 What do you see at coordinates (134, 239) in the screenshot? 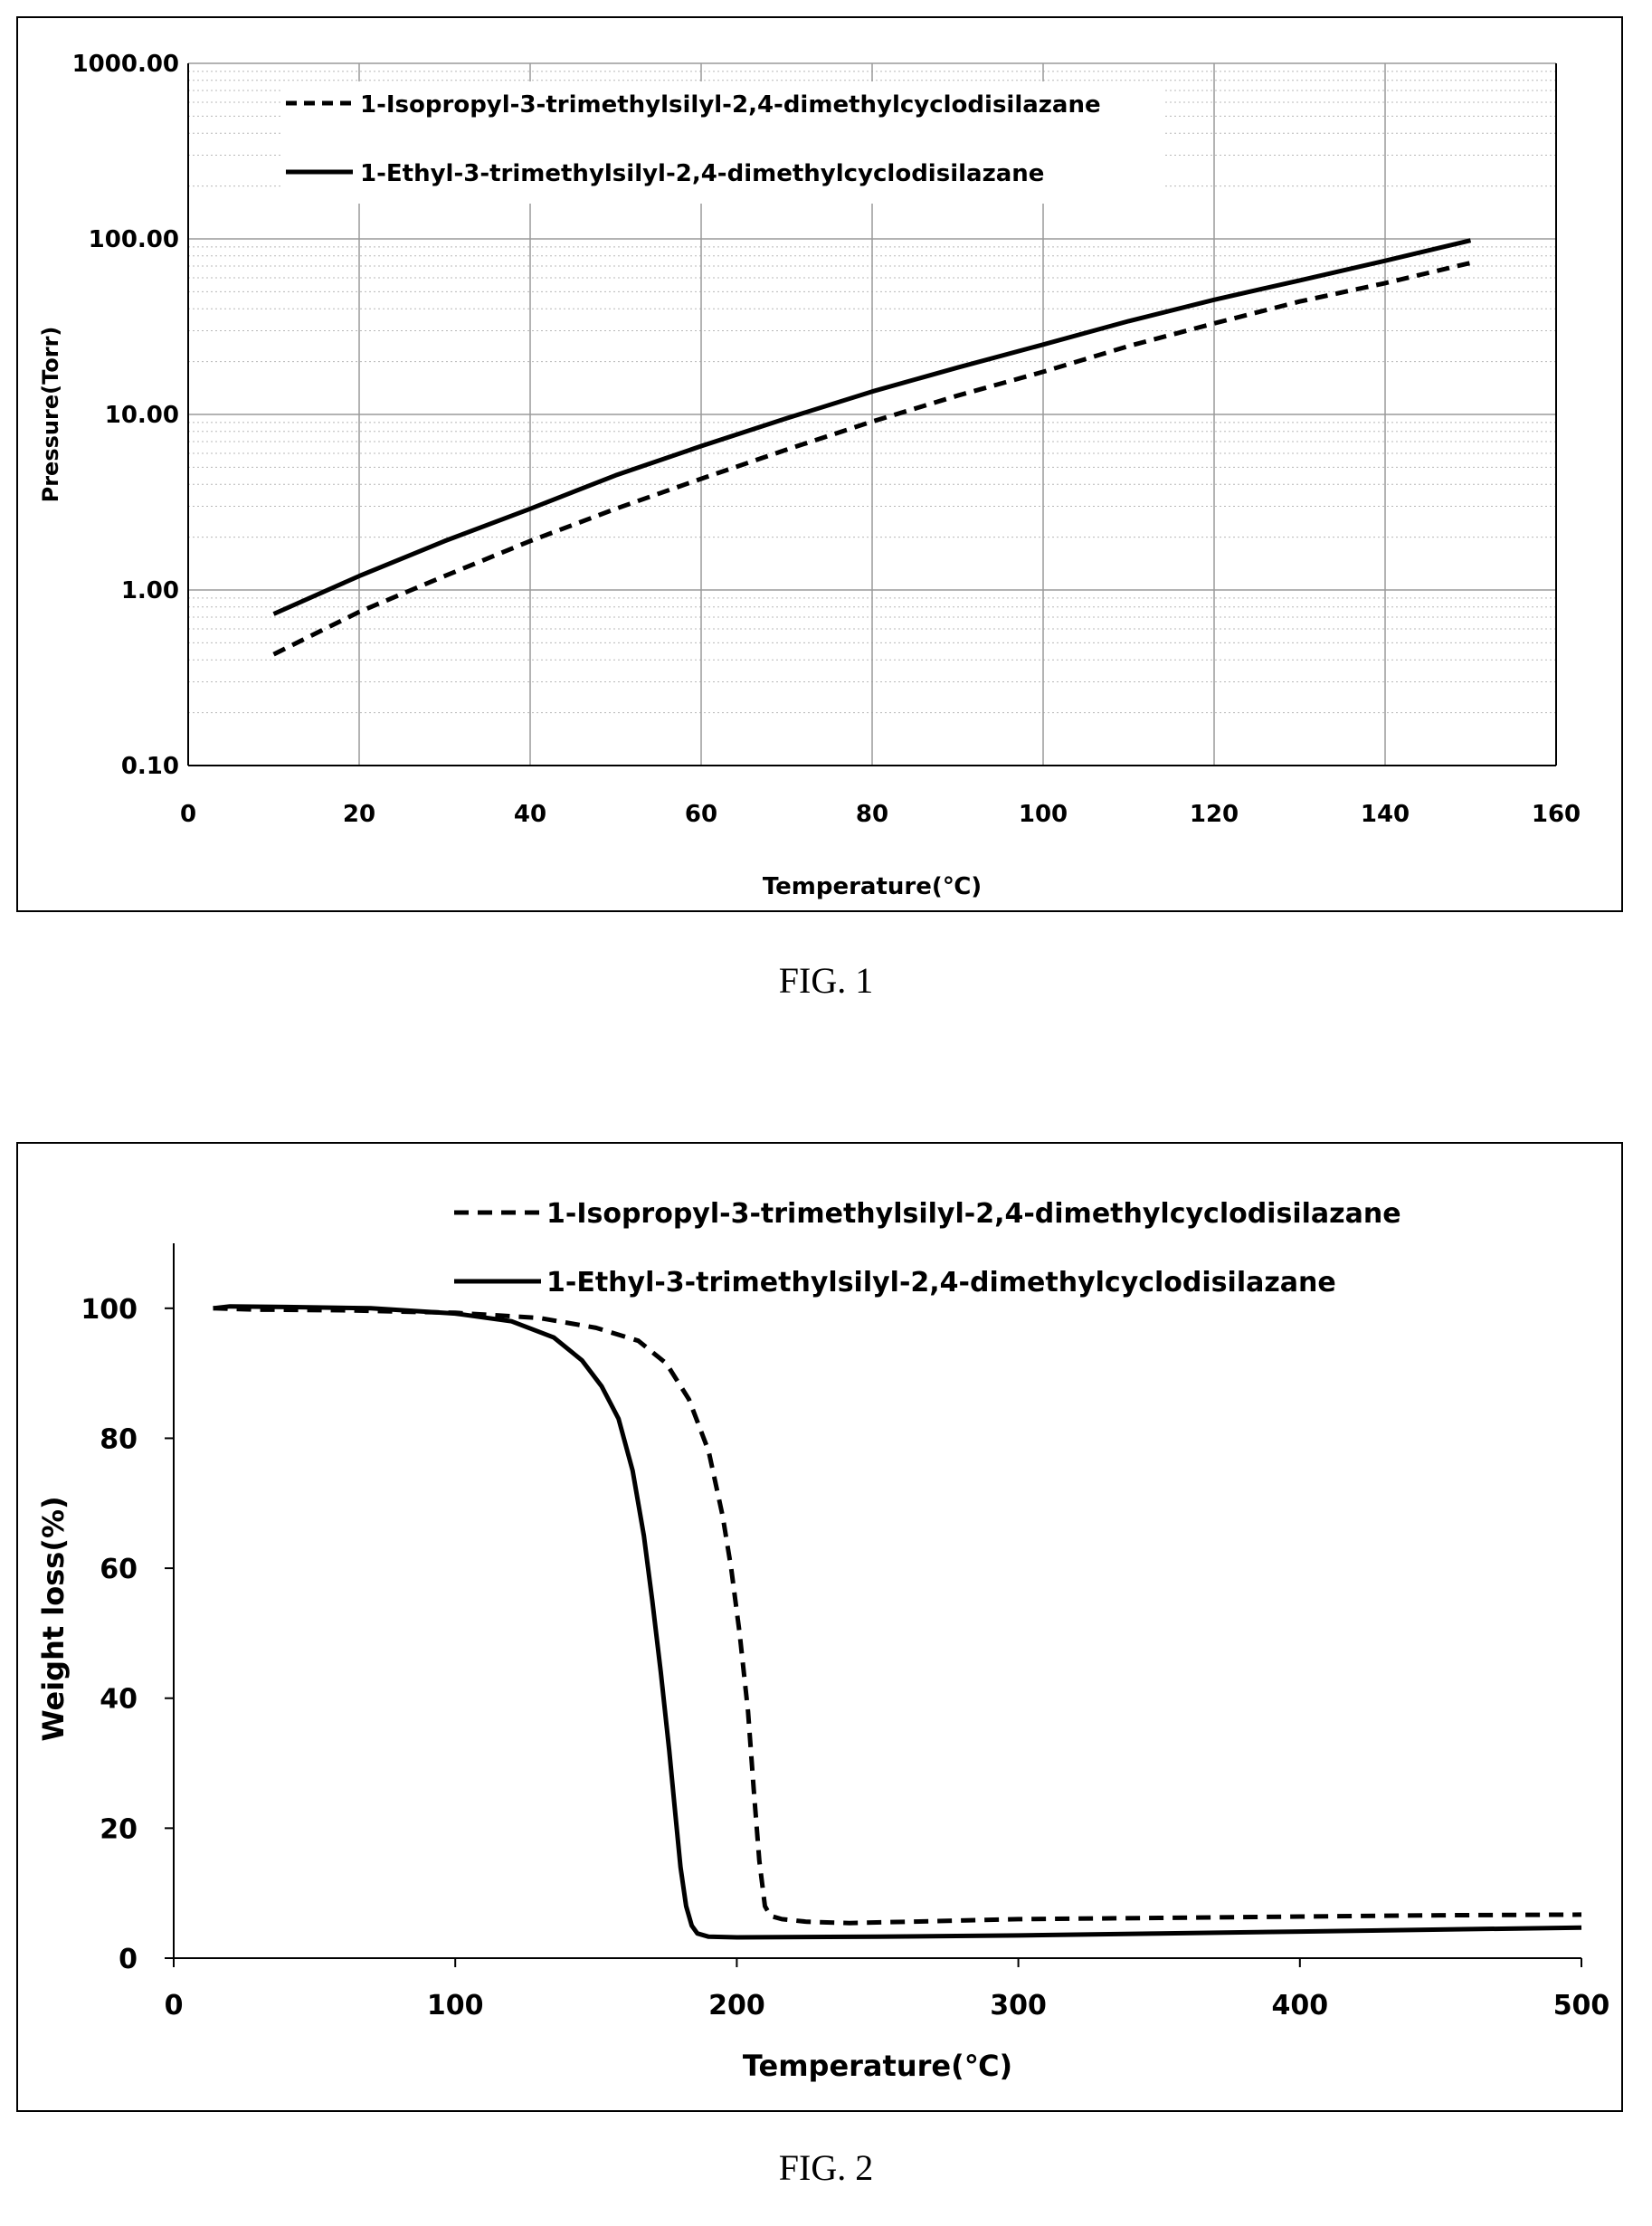
I see `y-tick-label: 100.00` at bounding box center [134, 239].